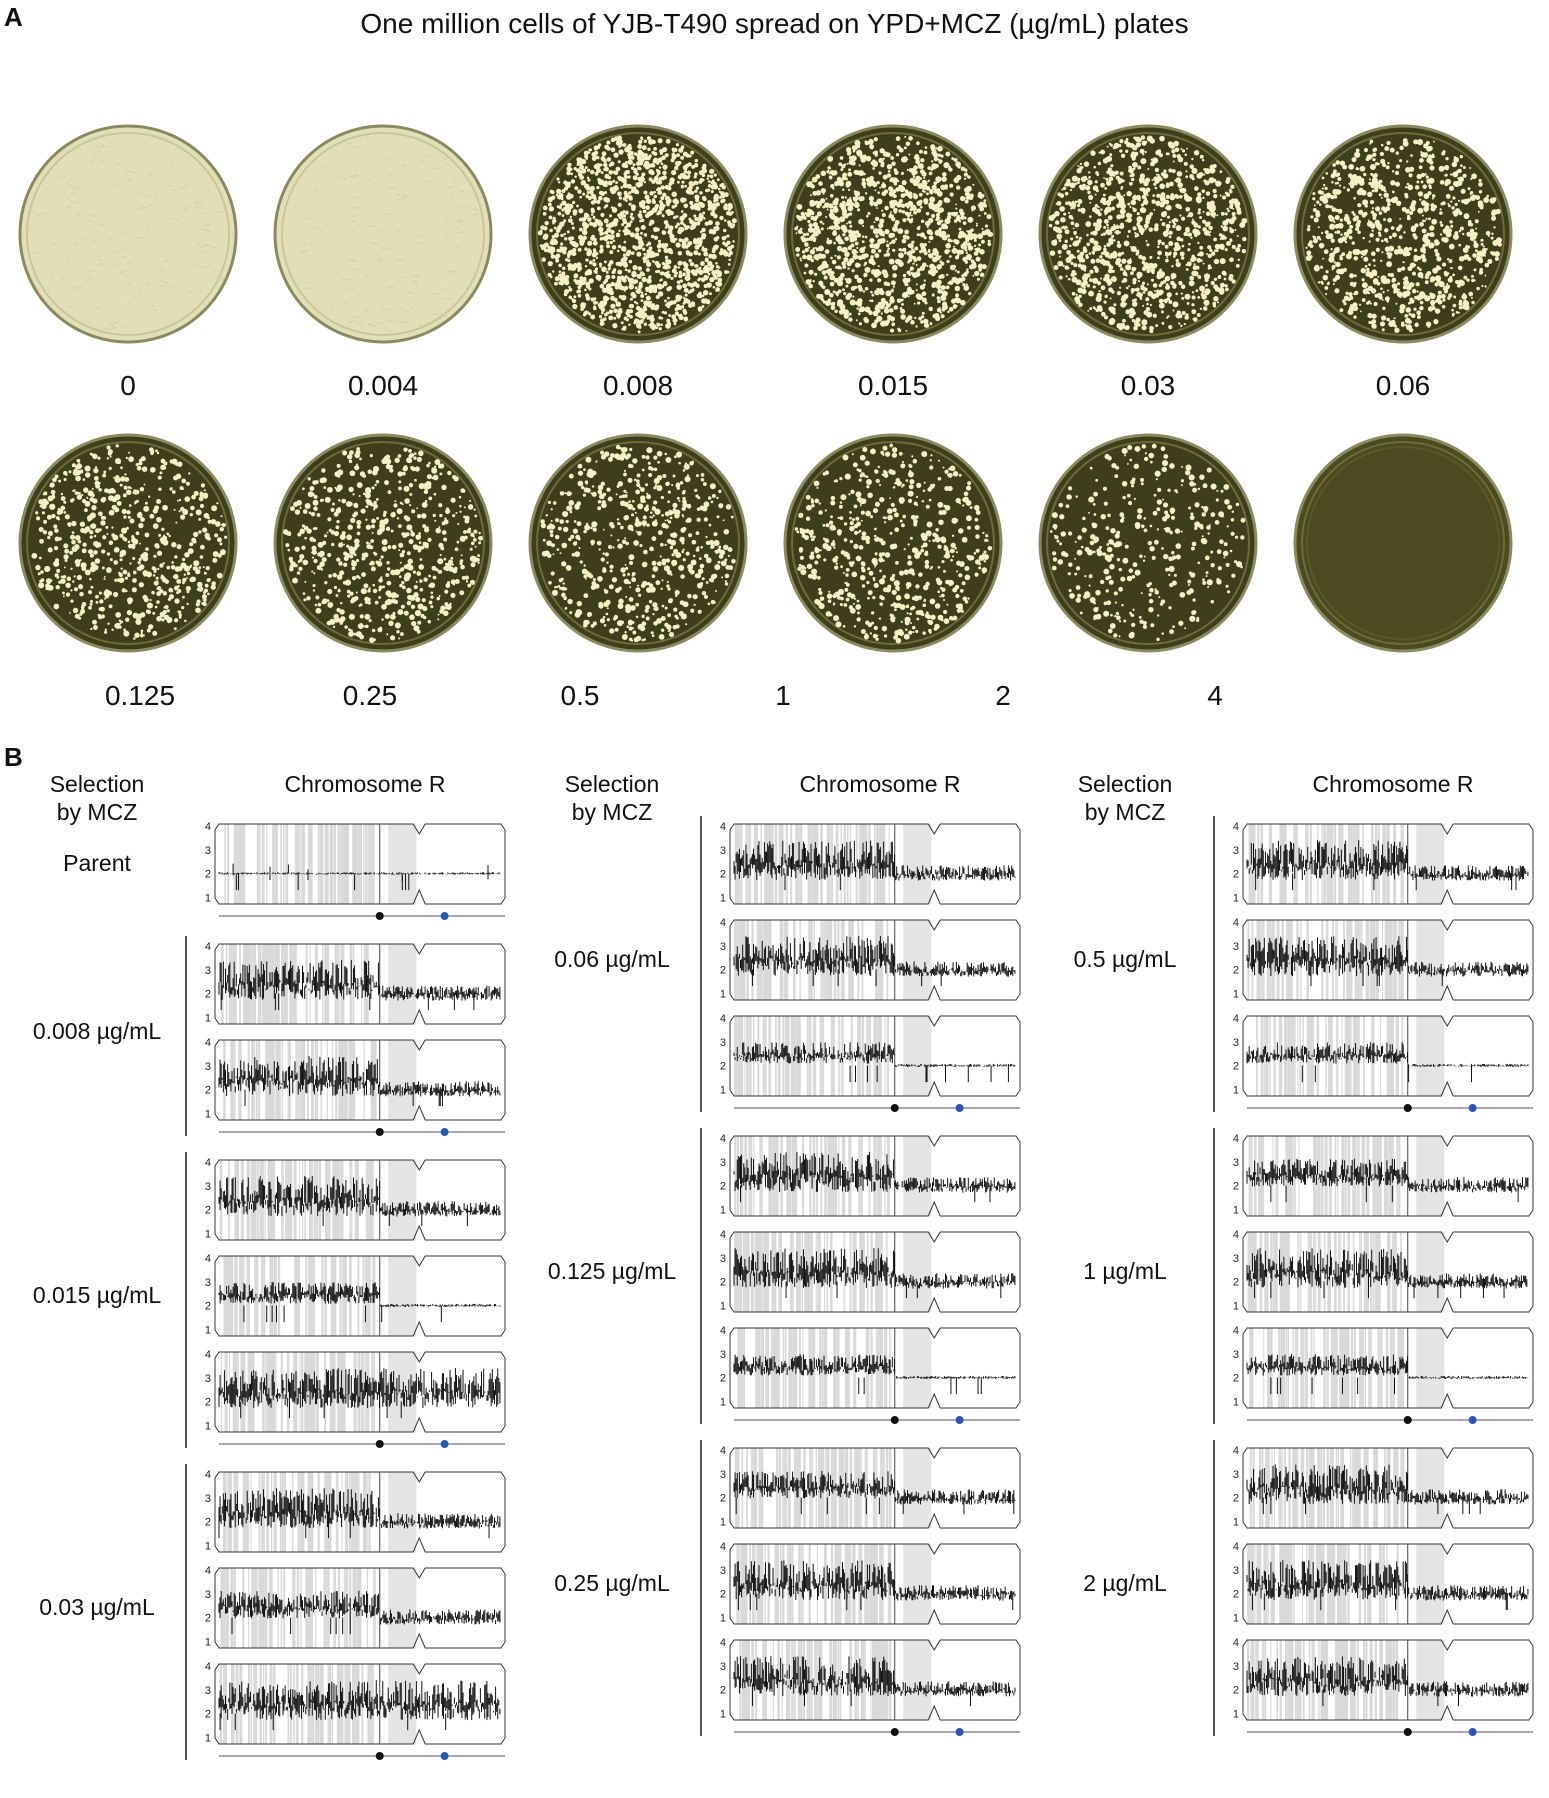  What do you see at coordinates (128, 385) in the screenshot?
I see `plate-concentration-label: 0` at bounding box center [128, 385].